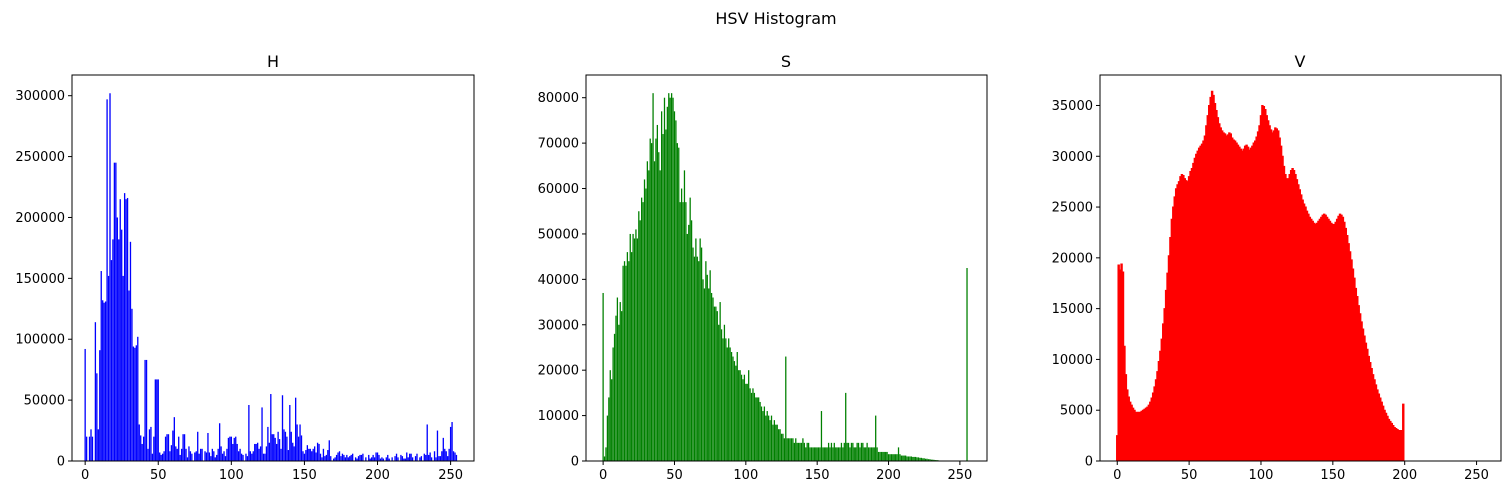 The height and width of the screenshot is (495, 1509). What do you see at coordinates (450, 475) in the screenshot?
I see `h-x-tick-label: 250` at bounding box center [450, 475].